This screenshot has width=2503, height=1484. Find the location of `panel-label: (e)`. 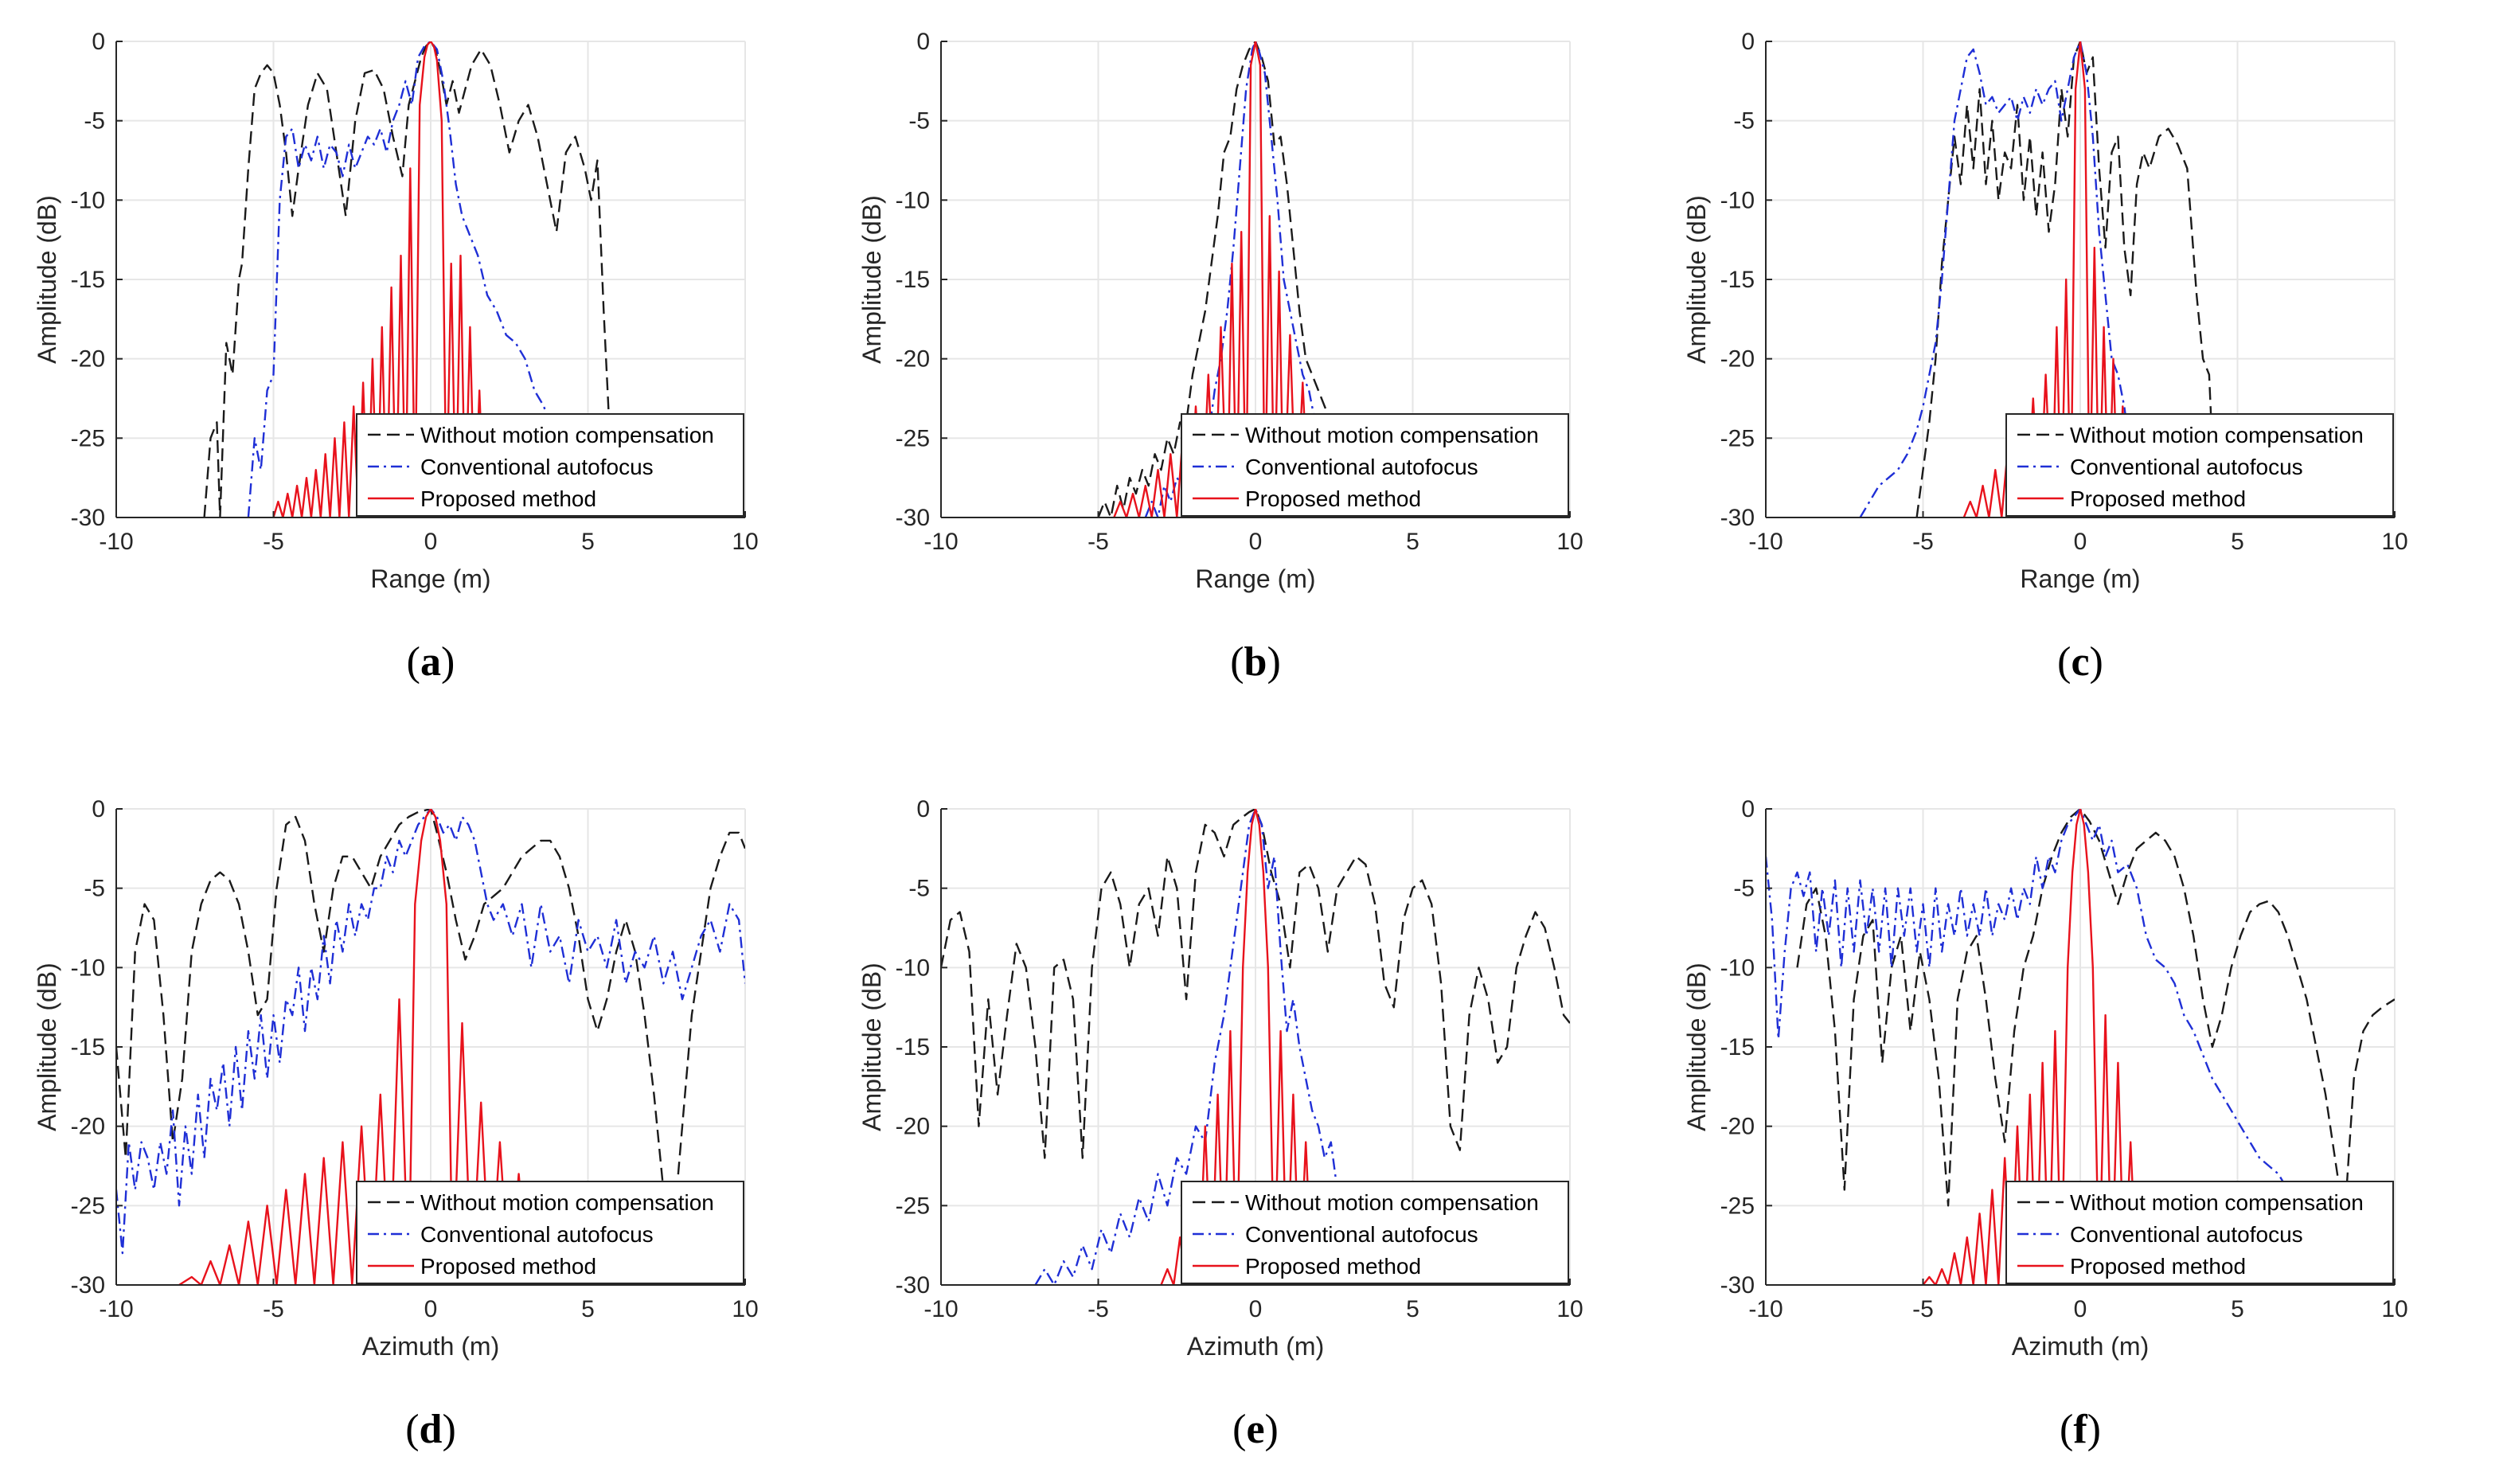

panel-label: (e) is located at coordinates (1255, 1429).